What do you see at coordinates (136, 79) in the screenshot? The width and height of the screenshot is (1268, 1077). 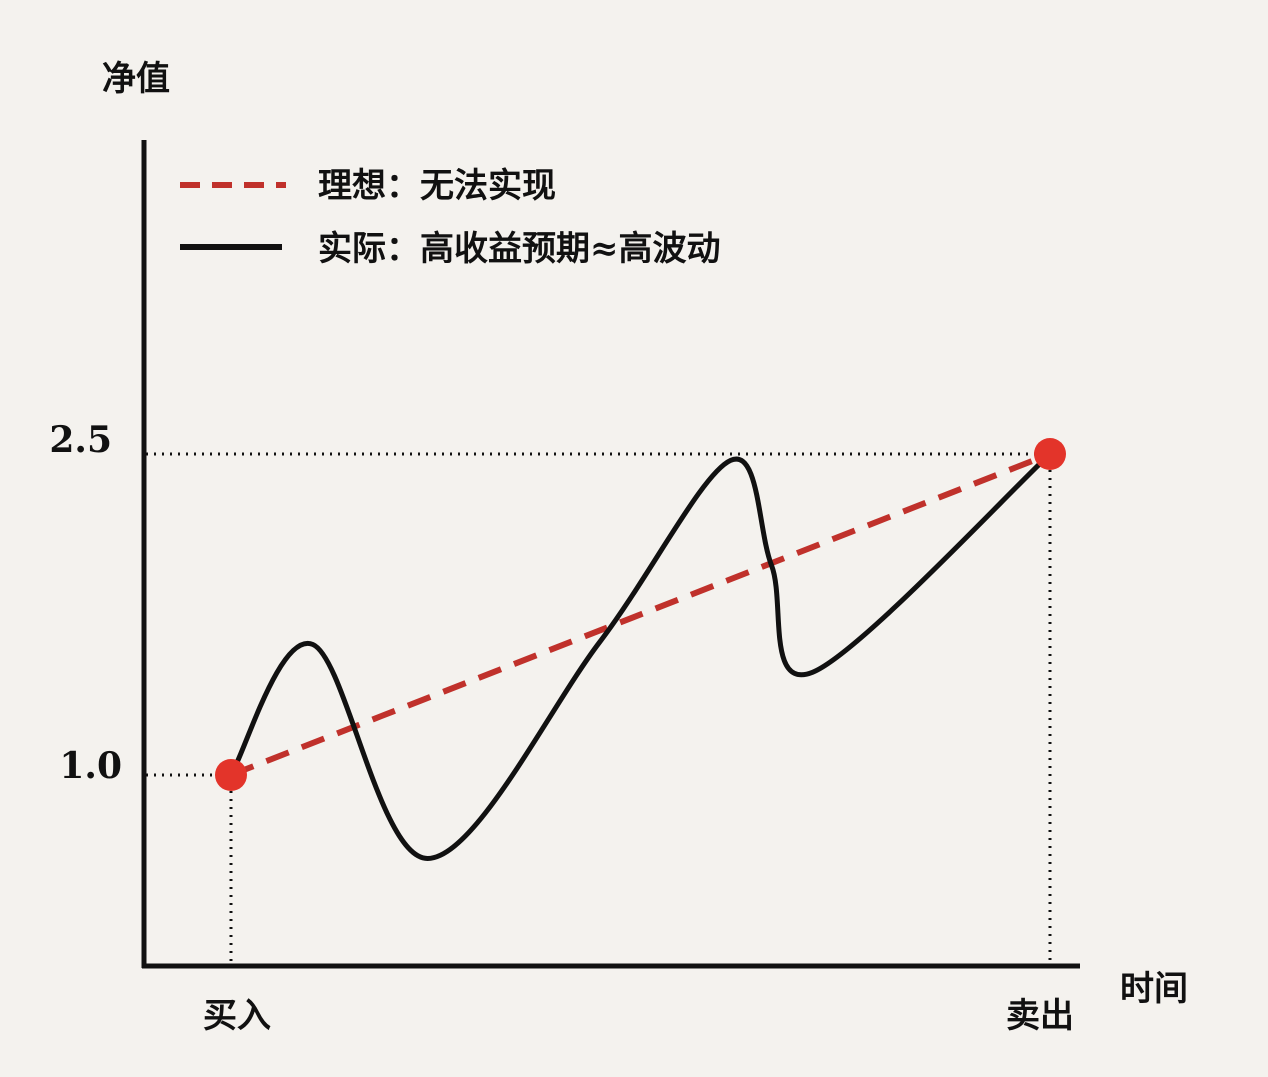 I see `y-axis-label: 净值` at bounding box center [136, 79].